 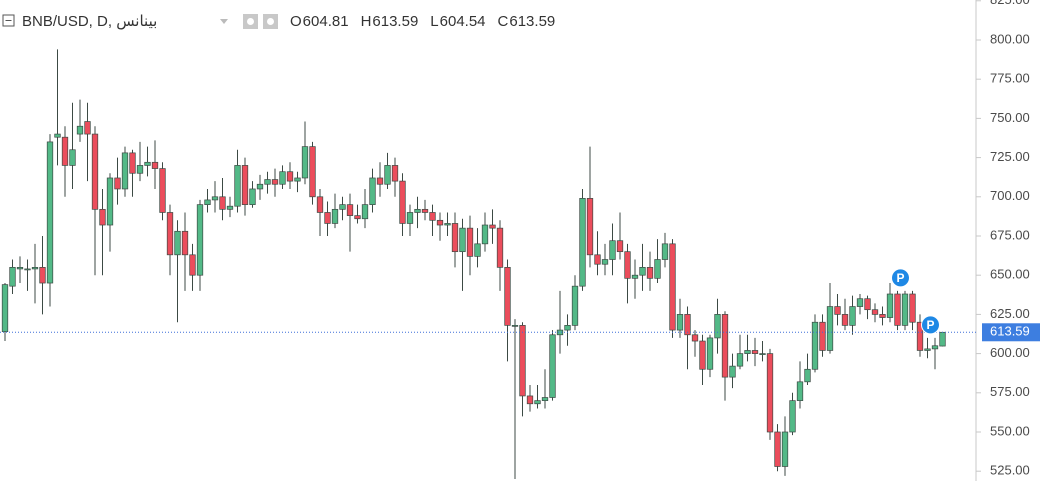 What do you see at coordinates (1010, 156) in the screenshot?
I see `y-tick-label: 725.00` at bounding box center [1010, 156].